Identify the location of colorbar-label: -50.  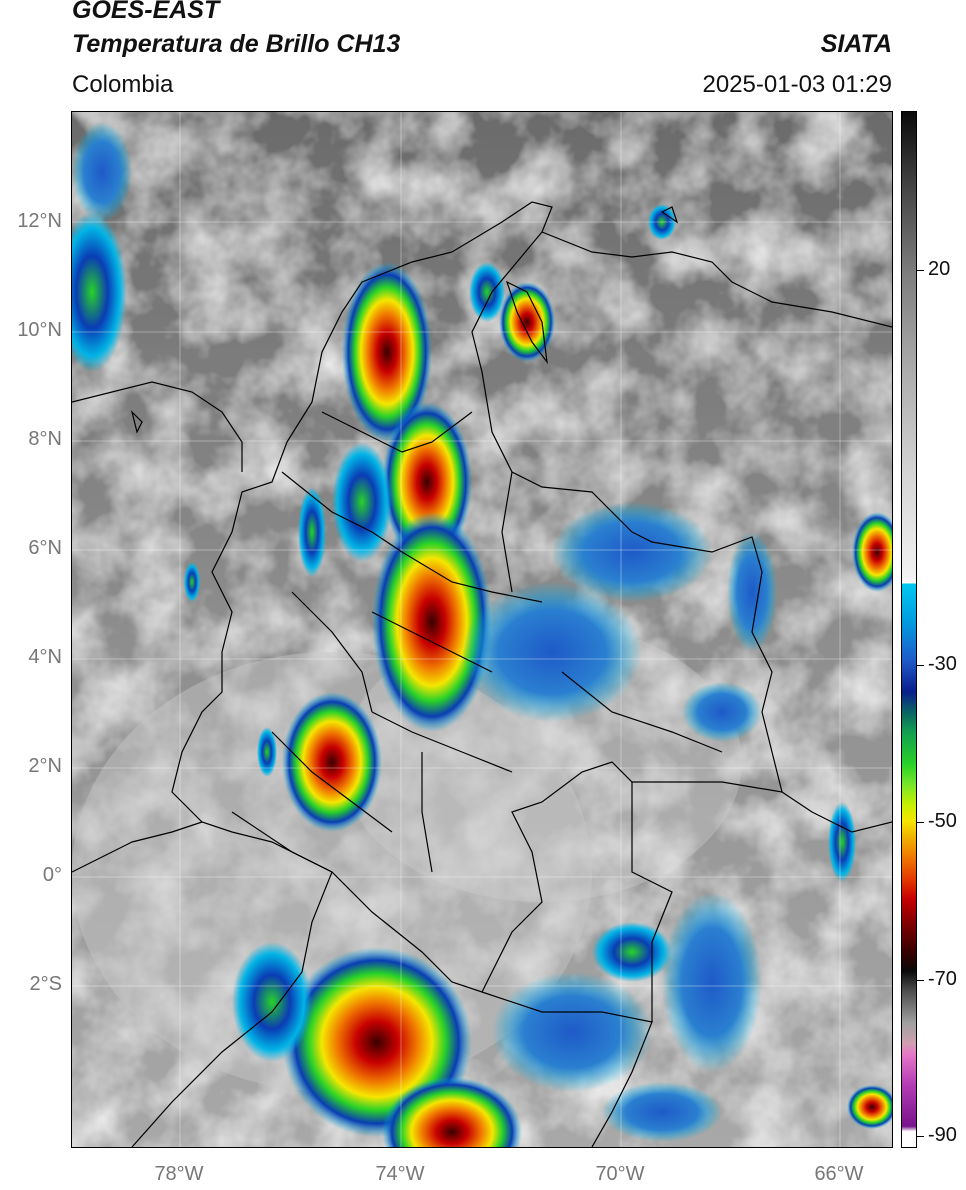
(942, 821).